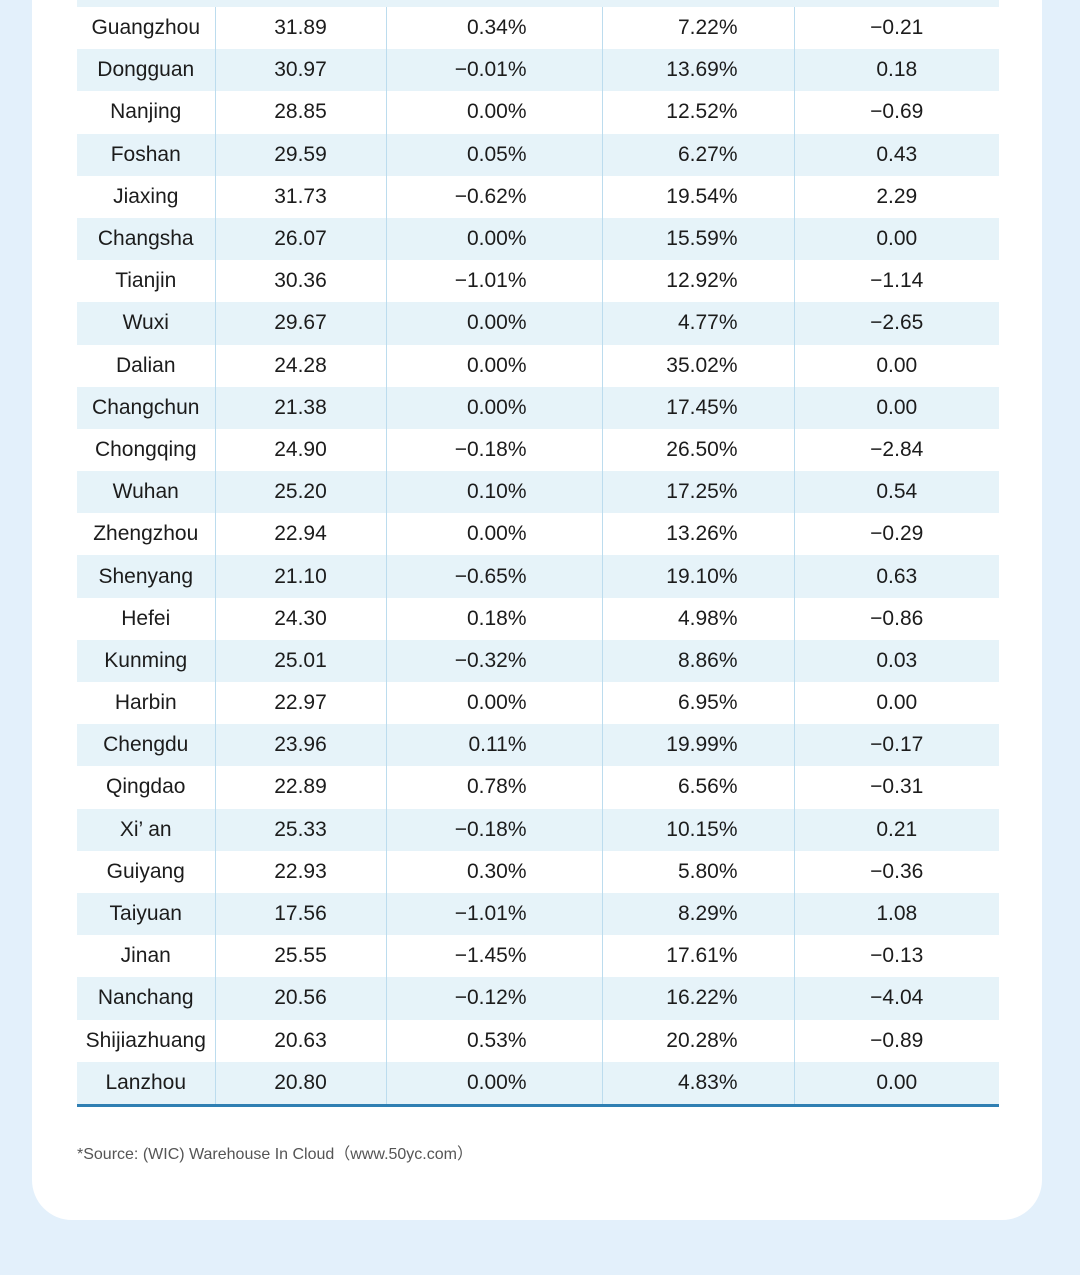 The width and height of the screenshot is (1080, 1275). I want to click on value-cell-3: 19.54%, so click(697, 196).